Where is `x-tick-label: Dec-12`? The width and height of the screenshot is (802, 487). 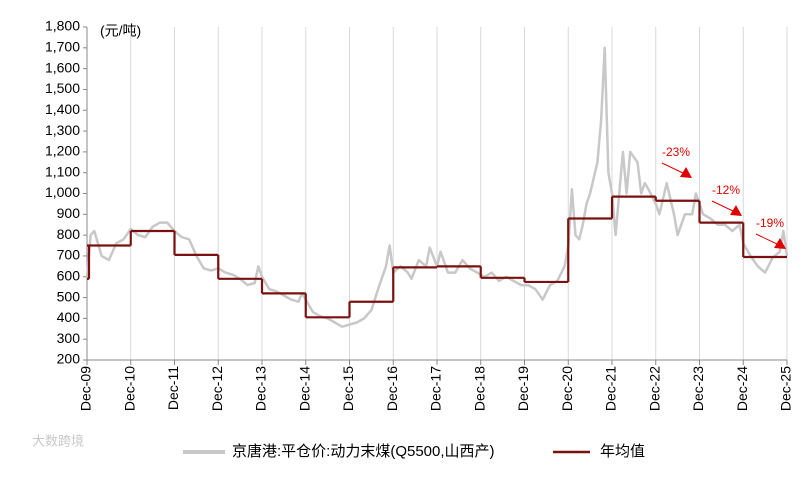 x-tick-label: Dec-12 is located at coordinates (217, 388).